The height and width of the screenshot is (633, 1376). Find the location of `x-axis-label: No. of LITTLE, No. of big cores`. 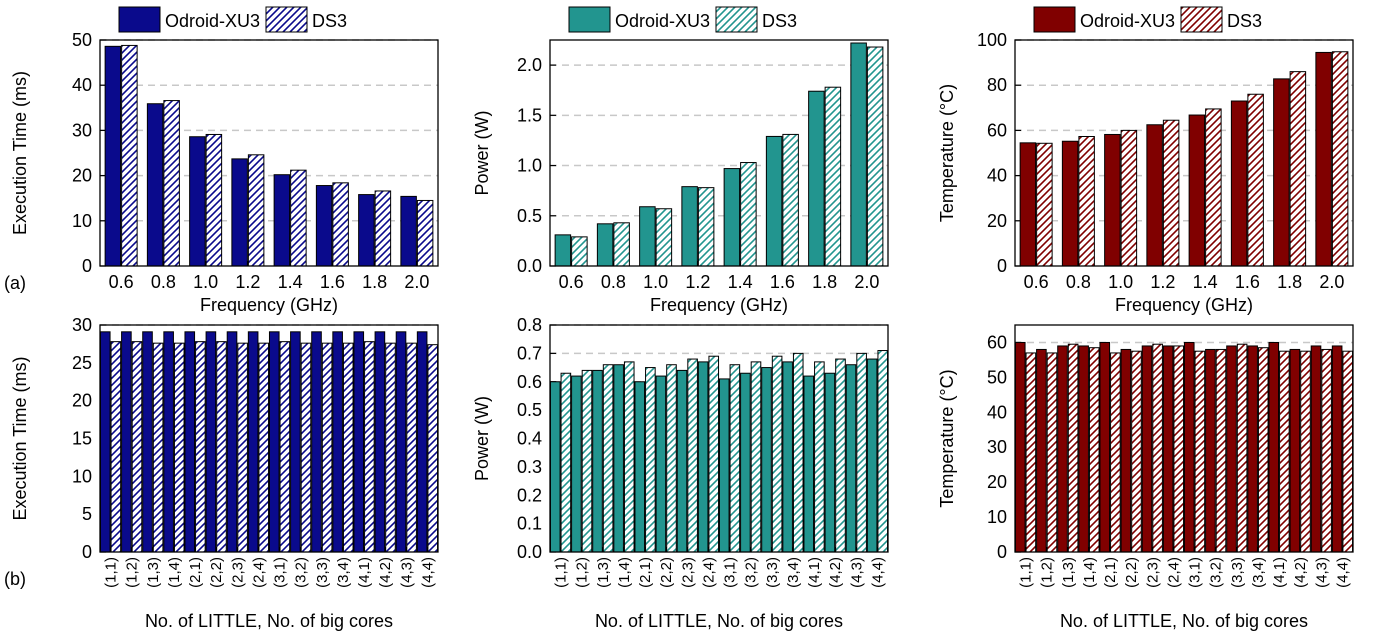

x-axis-label: No. of LITTLE, No. of big cores is located at coordinates (1184, 621).